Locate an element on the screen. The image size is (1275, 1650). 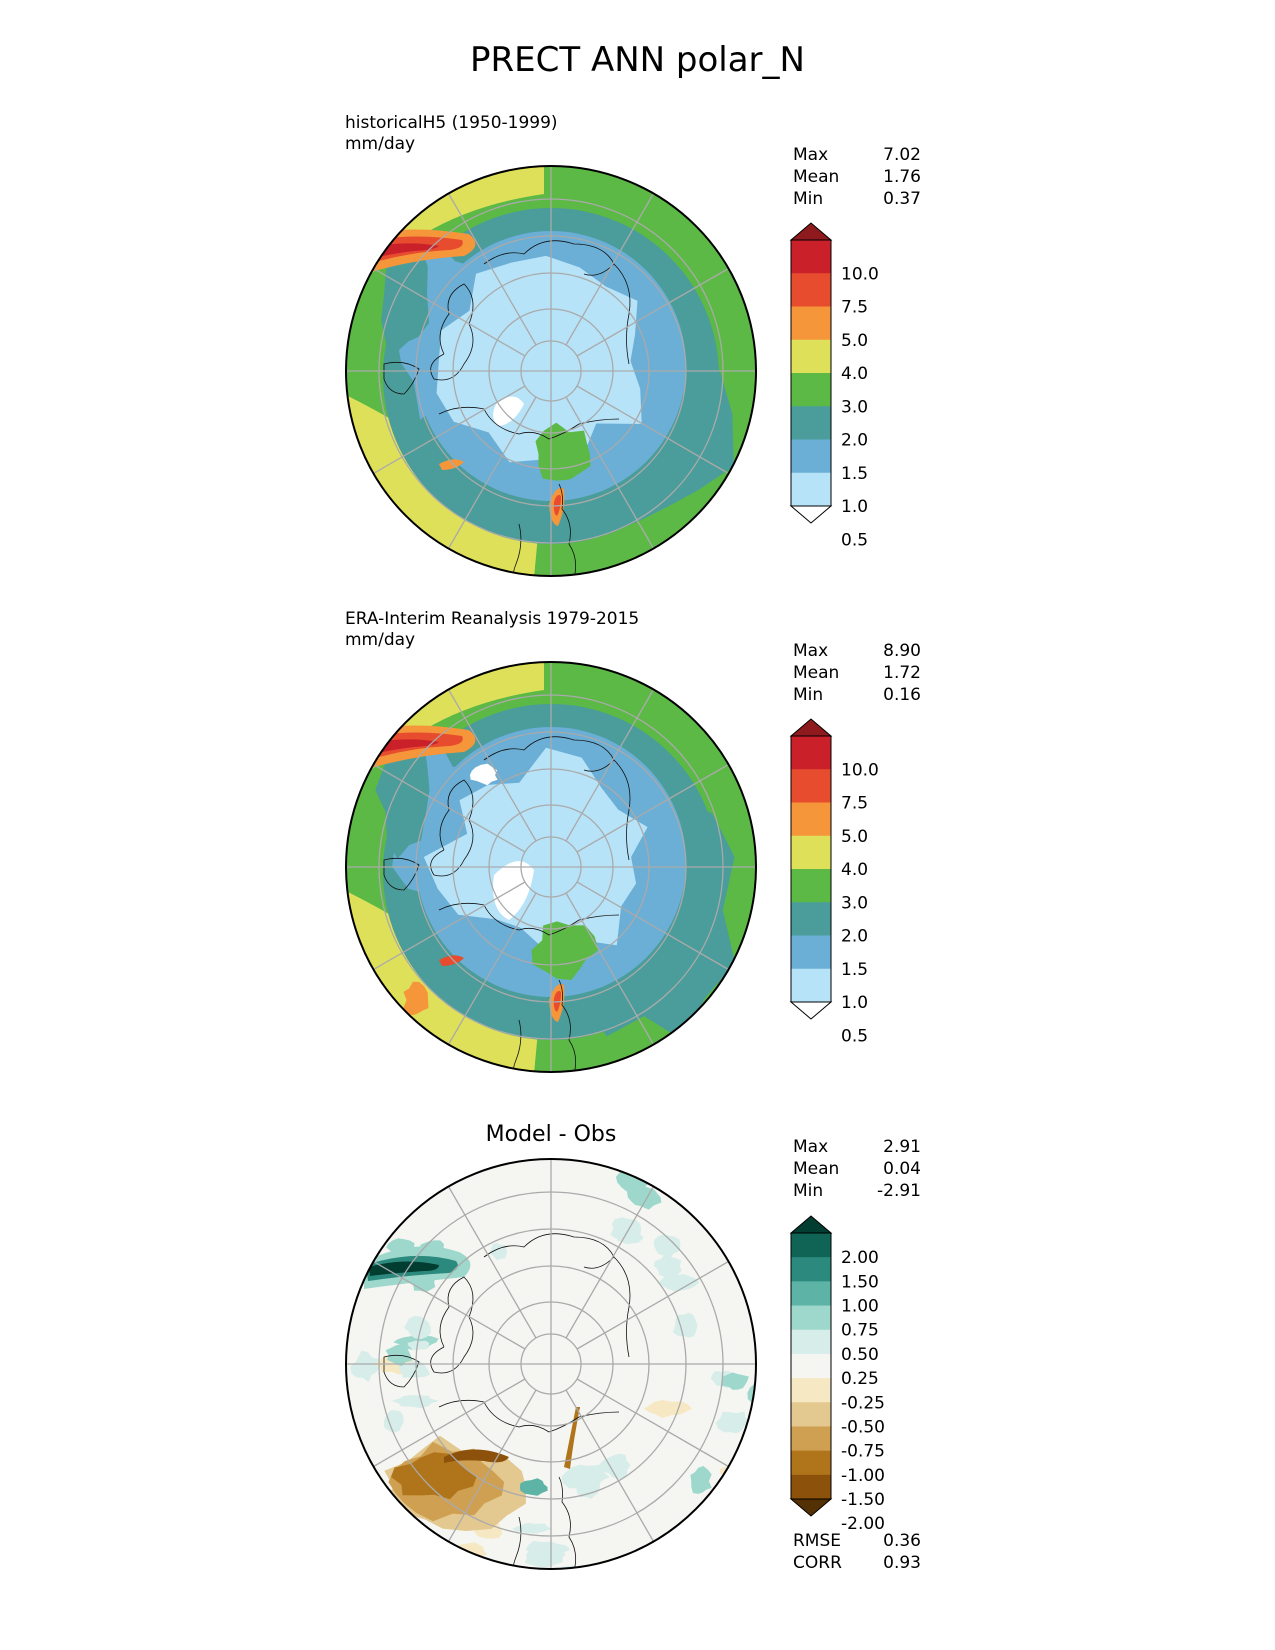
colorbar-precip-2: 10.0 7.5 5.0 4.0 3.0 2.0 1.5 1.0 0.5 is located at coordinates (834, 882).